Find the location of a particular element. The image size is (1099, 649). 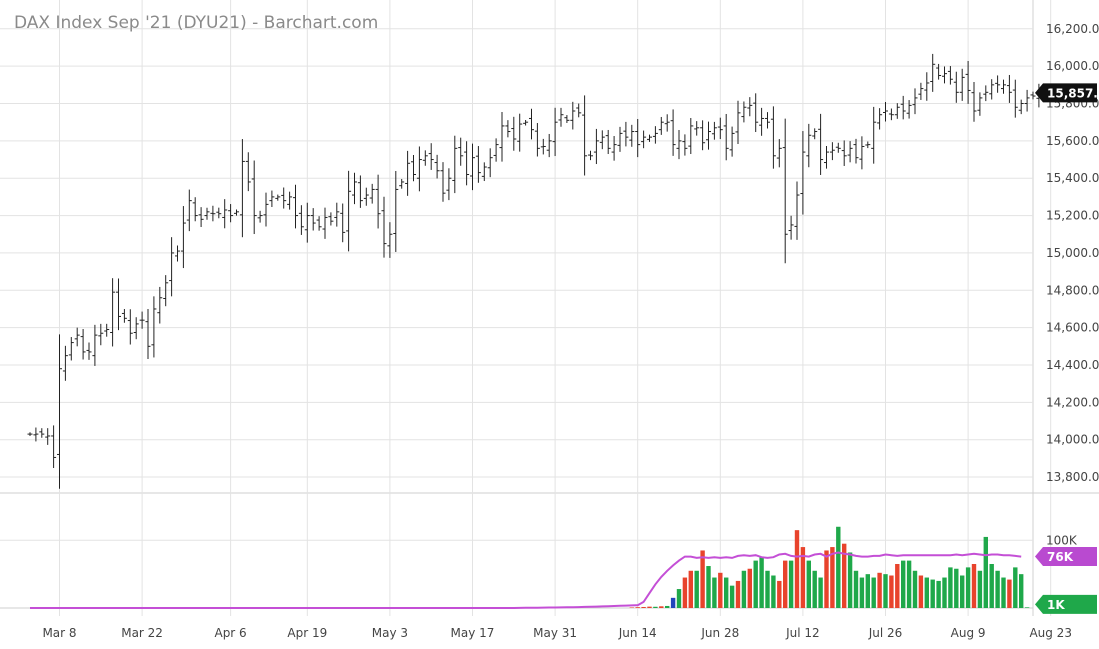

volume-ma-badge: 76K is located at coordinates (1066, 557).